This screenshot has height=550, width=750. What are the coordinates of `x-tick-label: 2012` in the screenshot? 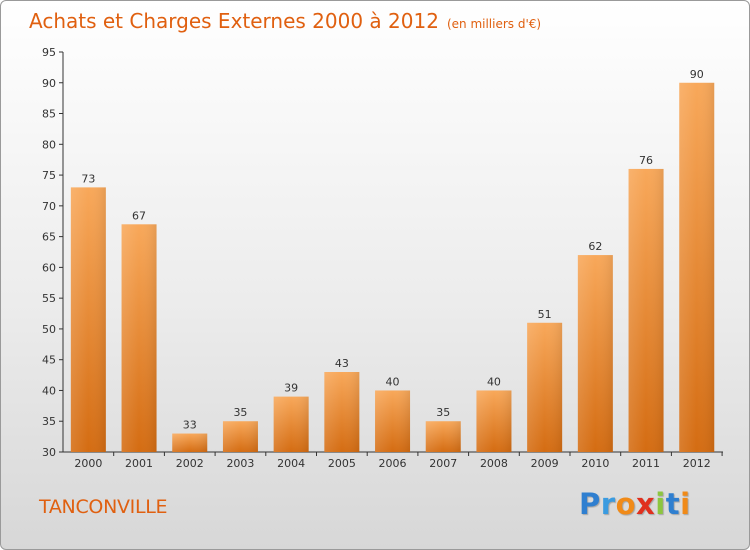 It's located at (697, 463).